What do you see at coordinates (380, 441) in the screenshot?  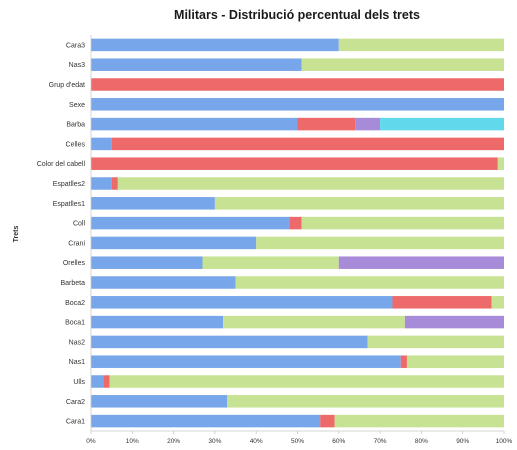 I see `x-tick-label-7: 70%` at bounding box center [380, 441].